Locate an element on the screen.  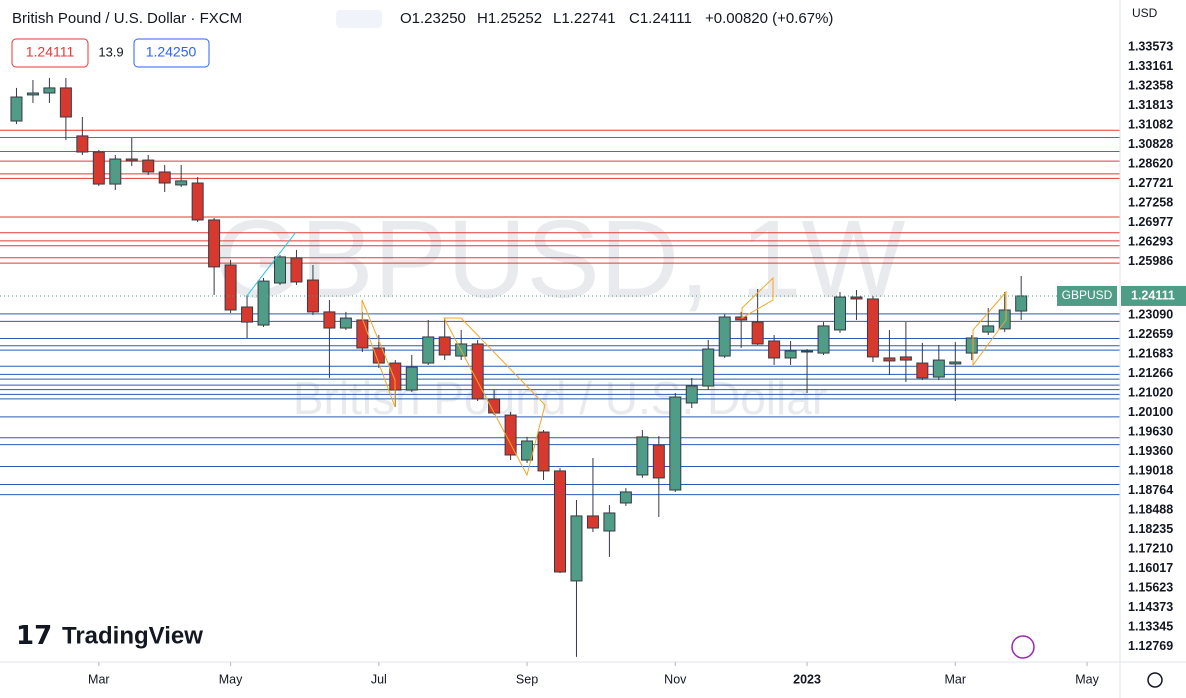
level-label: 1.25986 is located at coordinates (1150, 261).